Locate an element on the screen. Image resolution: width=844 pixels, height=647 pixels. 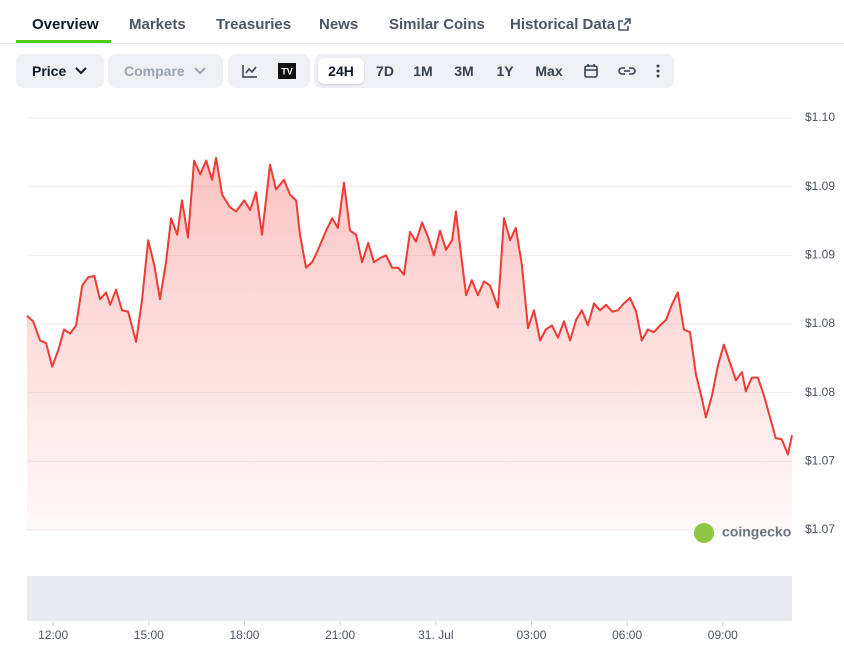
price-button: Price is located at coordinates (60, 71).